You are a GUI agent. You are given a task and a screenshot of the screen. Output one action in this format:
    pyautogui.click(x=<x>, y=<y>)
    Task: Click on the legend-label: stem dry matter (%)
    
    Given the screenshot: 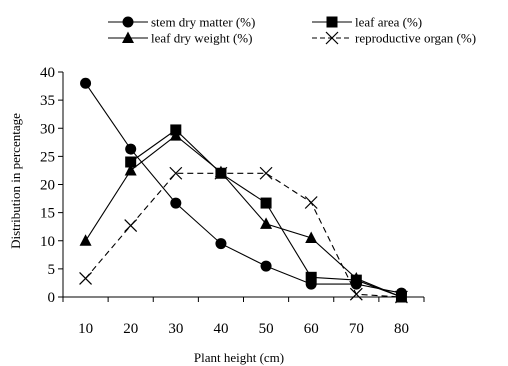 What is the action you would take?
    pyautogui.click(x=203, y=22)
    